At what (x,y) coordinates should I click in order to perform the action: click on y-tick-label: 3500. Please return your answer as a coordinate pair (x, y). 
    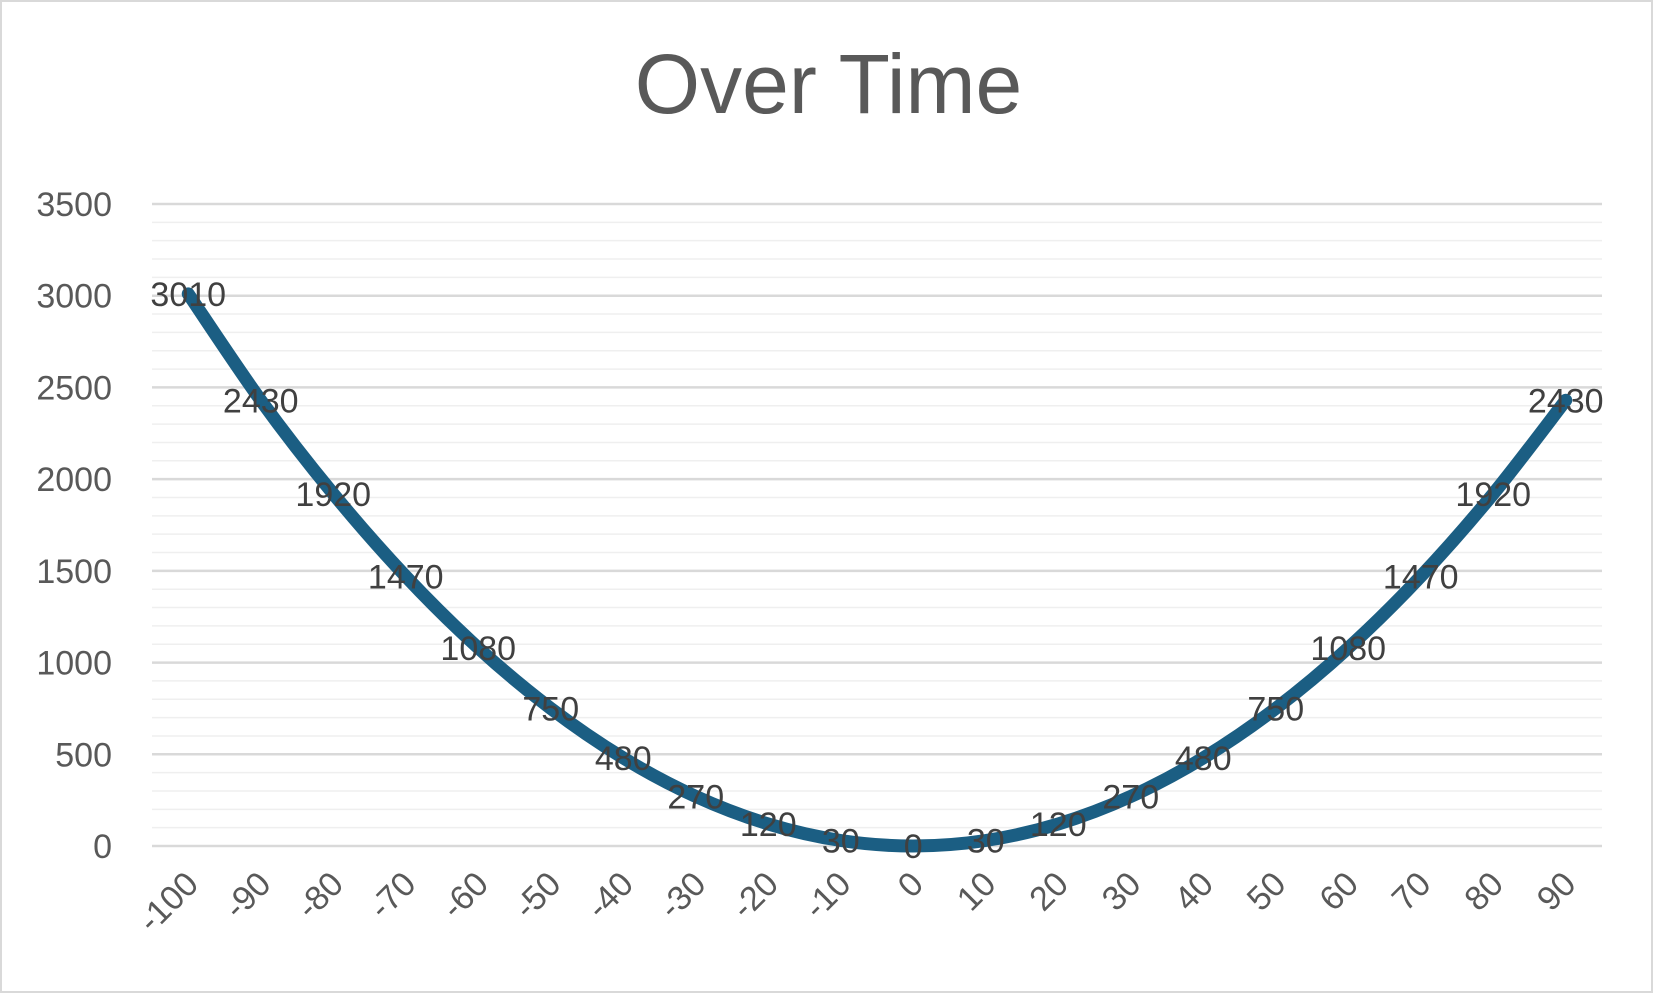
    Looking at the image, I should click on (74, 205).